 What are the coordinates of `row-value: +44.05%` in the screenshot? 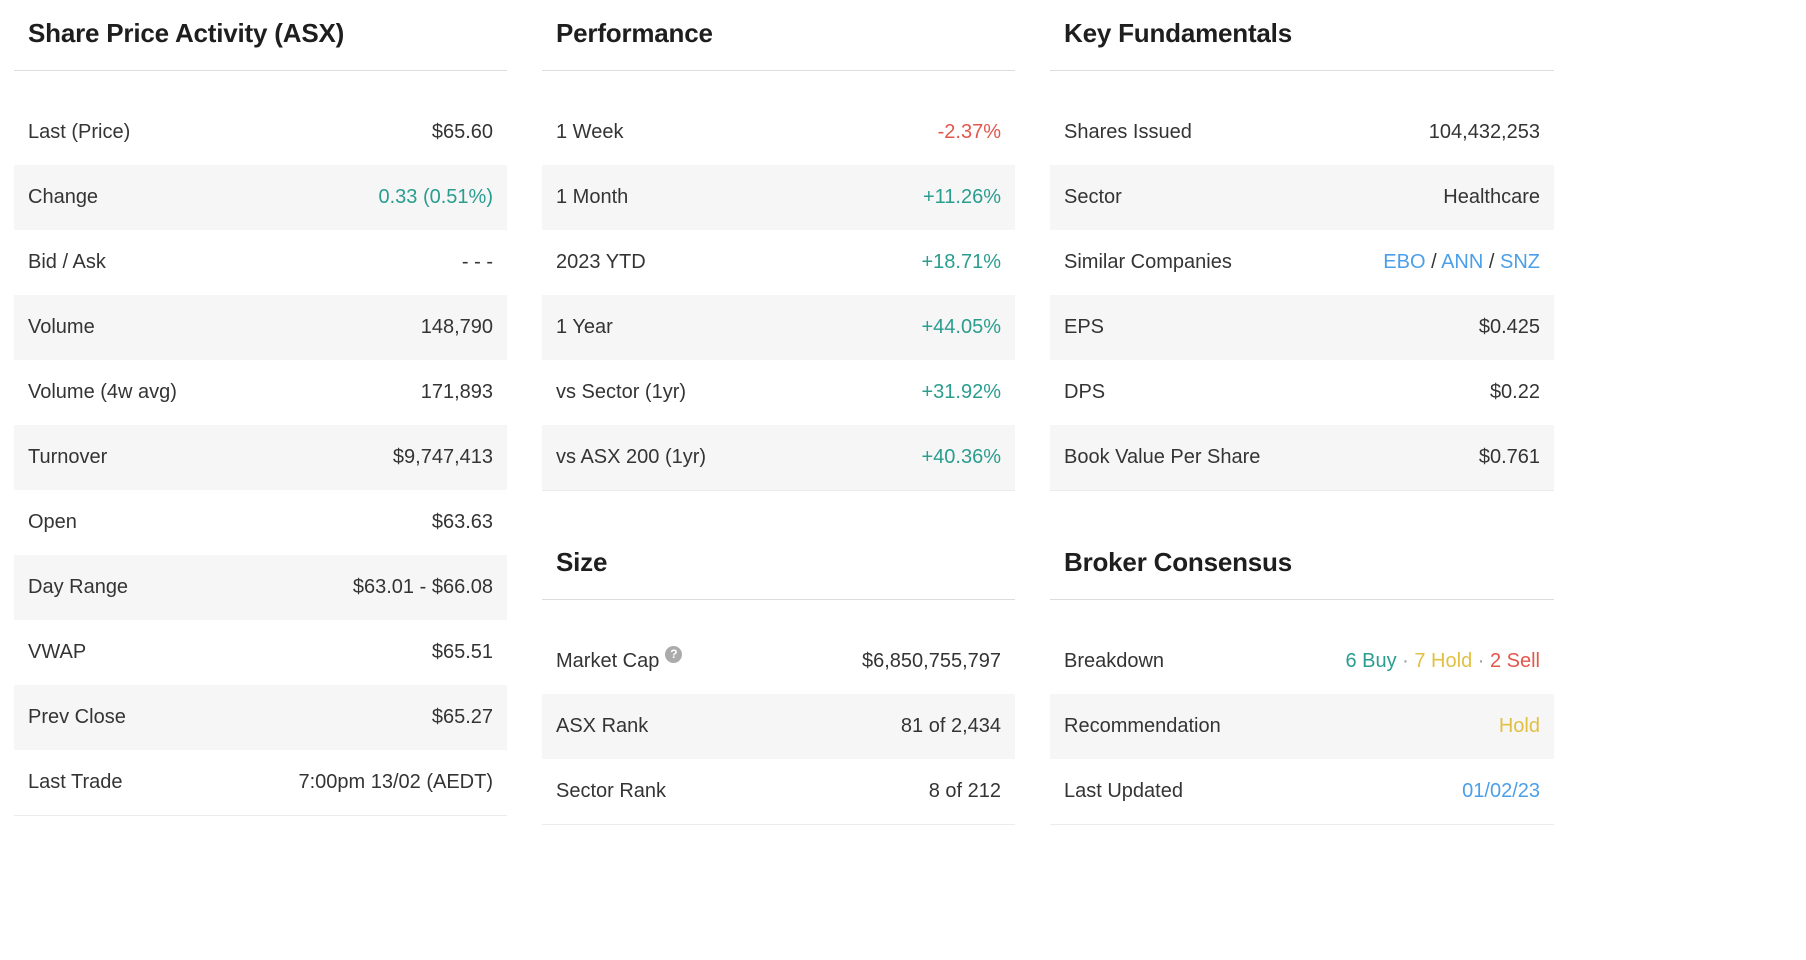 It's located at (961, 327).